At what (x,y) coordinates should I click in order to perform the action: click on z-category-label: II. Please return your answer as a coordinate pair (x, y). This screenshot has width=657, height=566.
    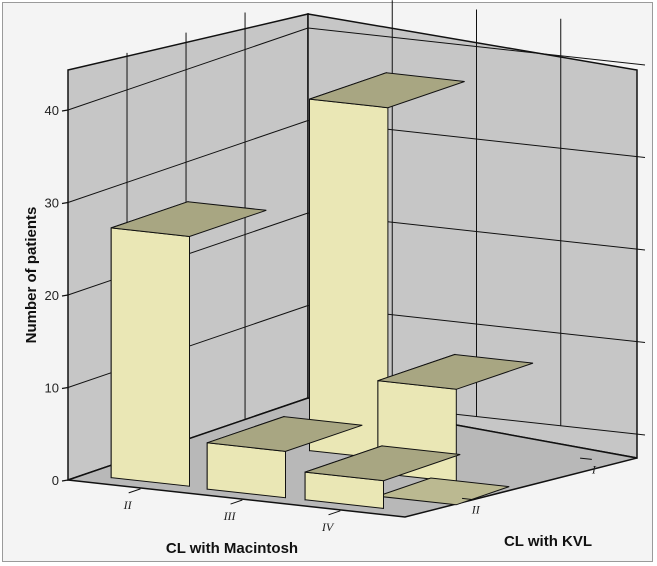
    Looking at the image, I should click on (476, 510).